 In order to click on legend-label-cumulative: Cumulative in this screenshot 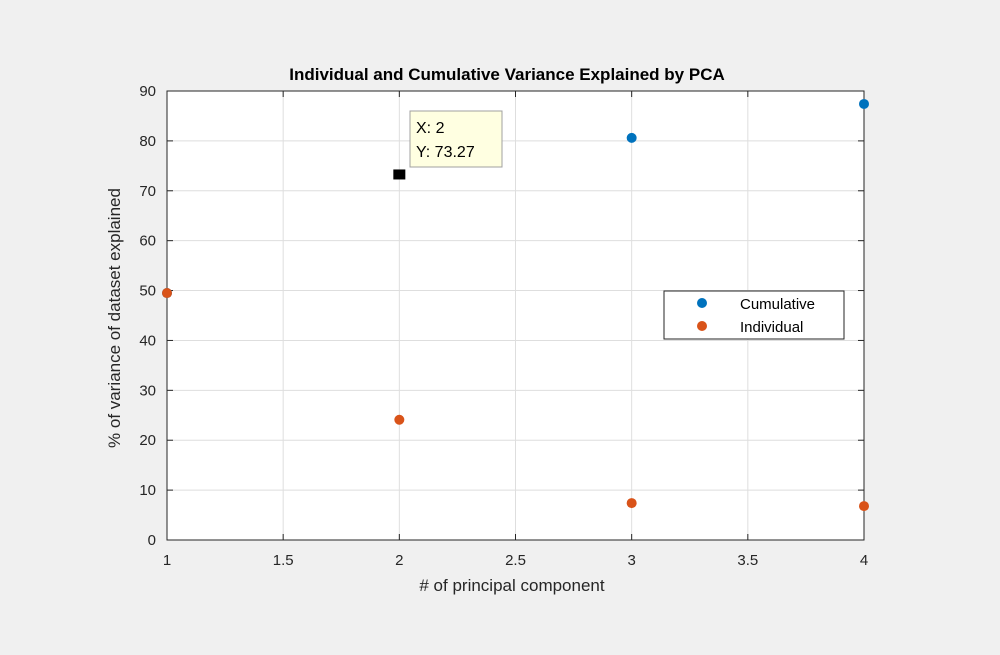, I will do `click(777, 304)`.